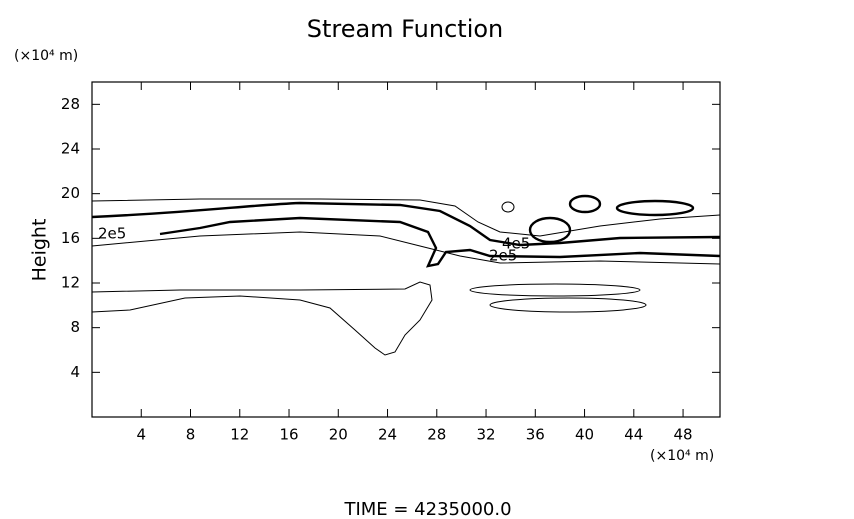 The width and height of the screenshot is (854, 519). Describe the element at coordinates (239, 435) in the screenshot. I see `x-tick-label: 12` at that location.